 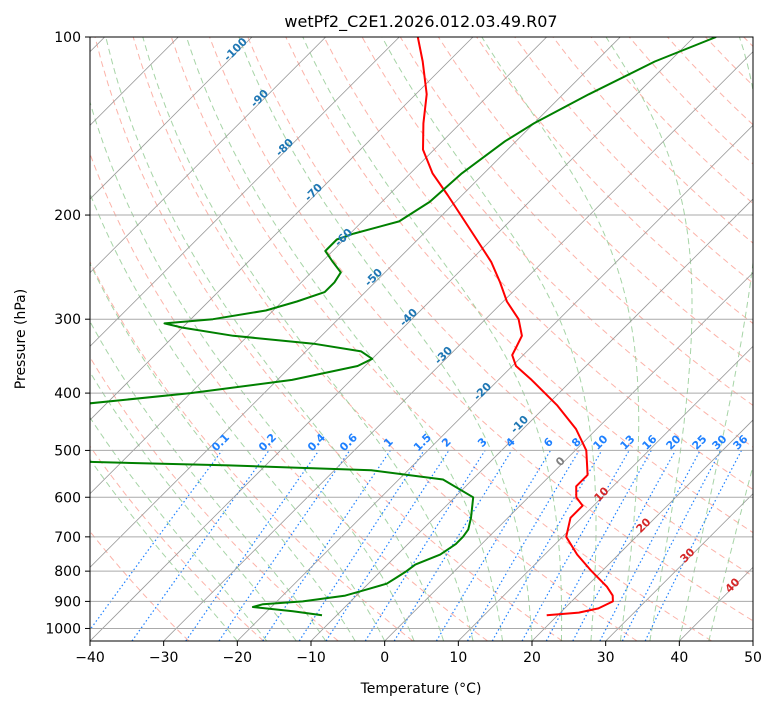 What do you see at coordinates (532, 658) in the screenshot?
I see `x-tick-label: 20` at bounding box center [532, 658].